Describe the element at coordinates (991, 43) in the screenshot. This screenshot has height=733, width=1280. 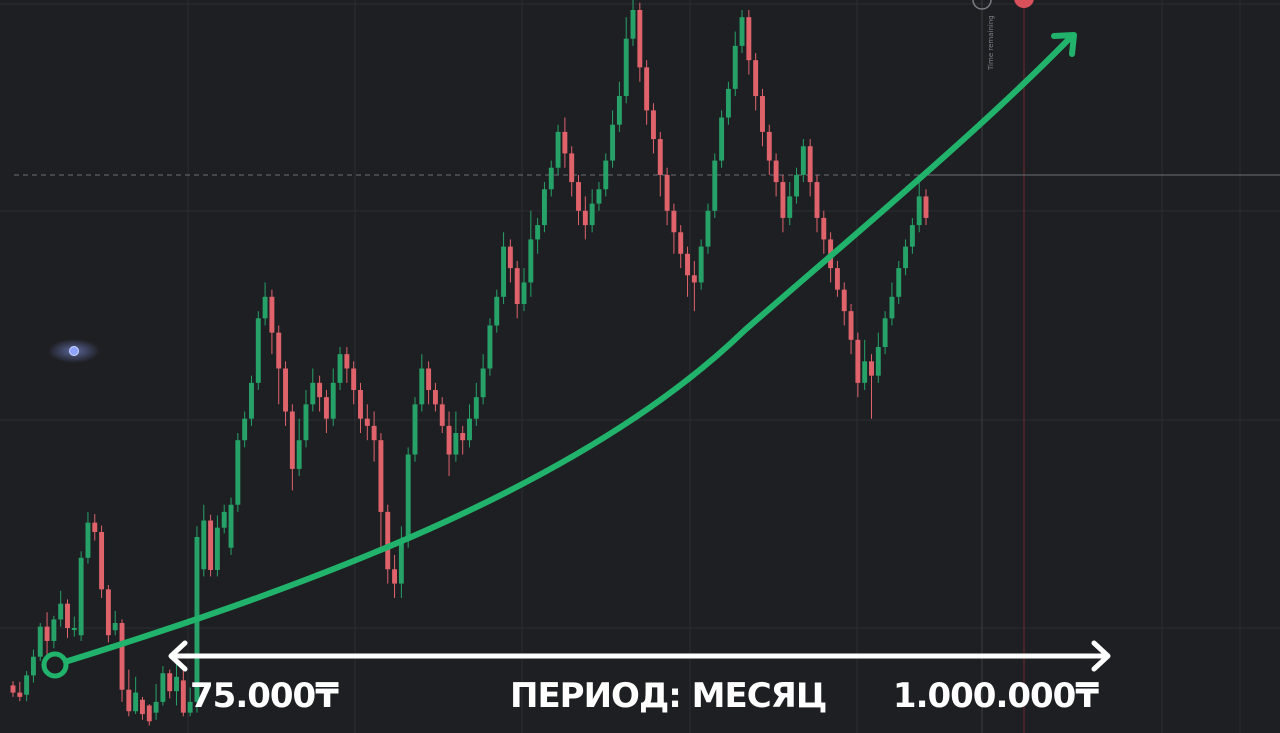
I see `time-remaining-label: Time remaining` at that location.